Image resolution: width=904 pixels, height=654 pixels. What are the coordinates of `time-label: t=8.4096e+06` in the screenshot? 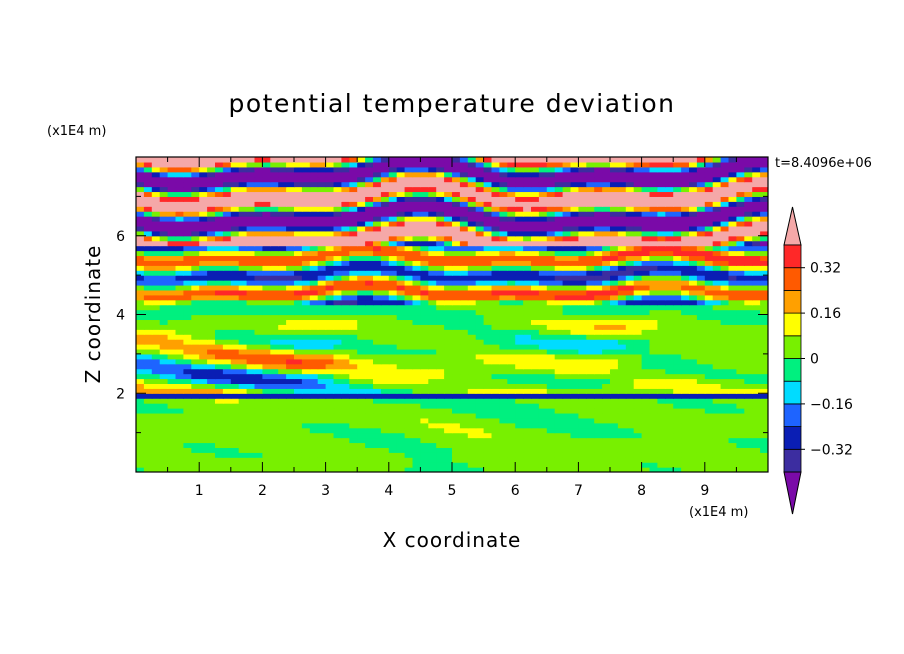 It's located at (823, 163).